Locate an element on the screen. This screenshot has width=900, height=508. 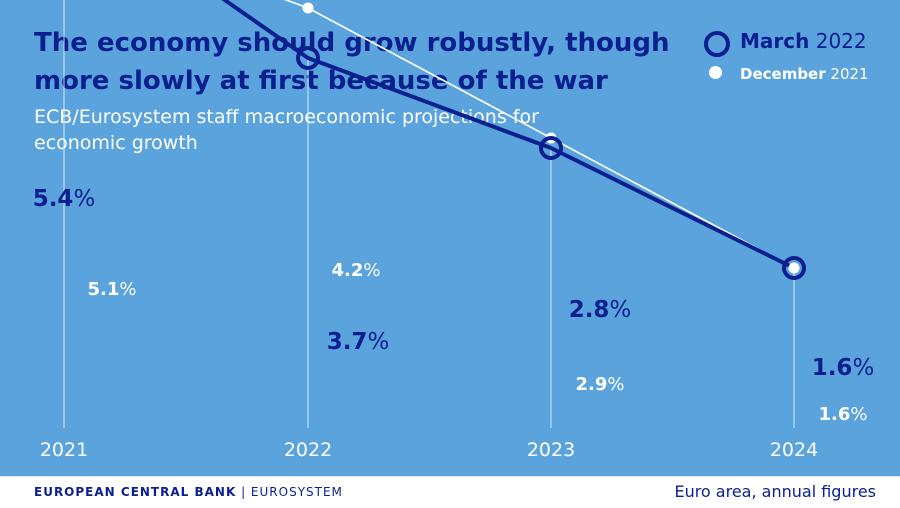
legend: March 2022 December 2021 is located at coordinates (795, 57).